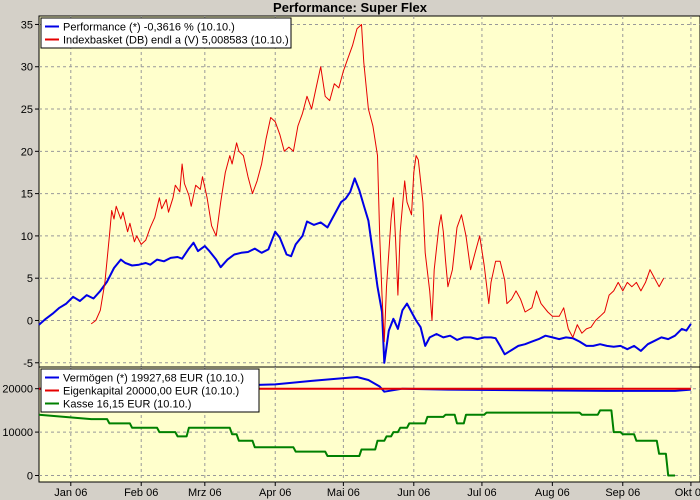 The width and height of the screenshot is (700, 500). Describe the element at coordinates (413, 493) in the screenshot. I see `x-tick-label: Jun 06` at that location.